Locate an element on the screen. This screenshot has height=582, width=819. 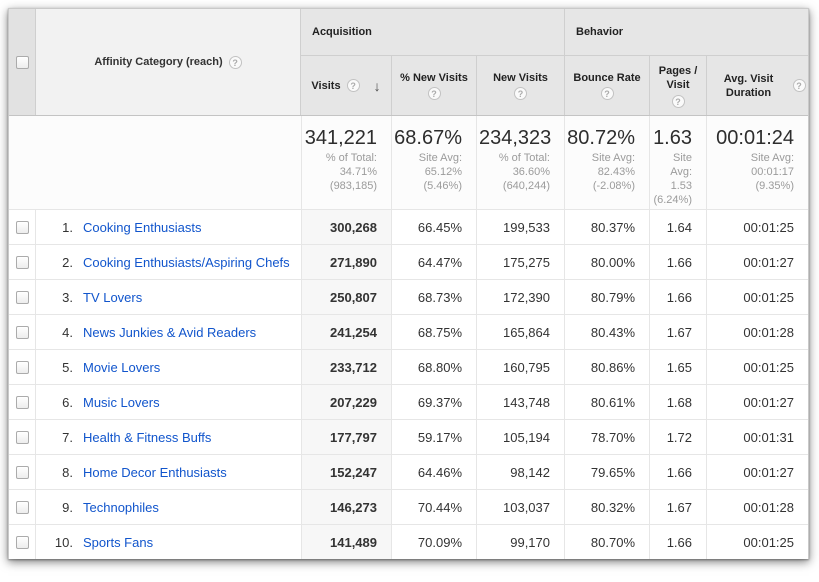
visits-cell: 207,229 is located at coordinates (346, 402).